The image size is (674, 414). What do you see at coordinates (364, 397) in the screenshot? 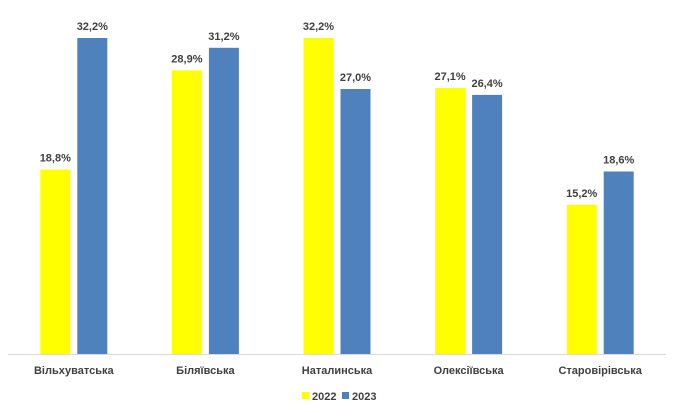
I see `legend-label-2023: 2023` at bounding box center [364, 397].